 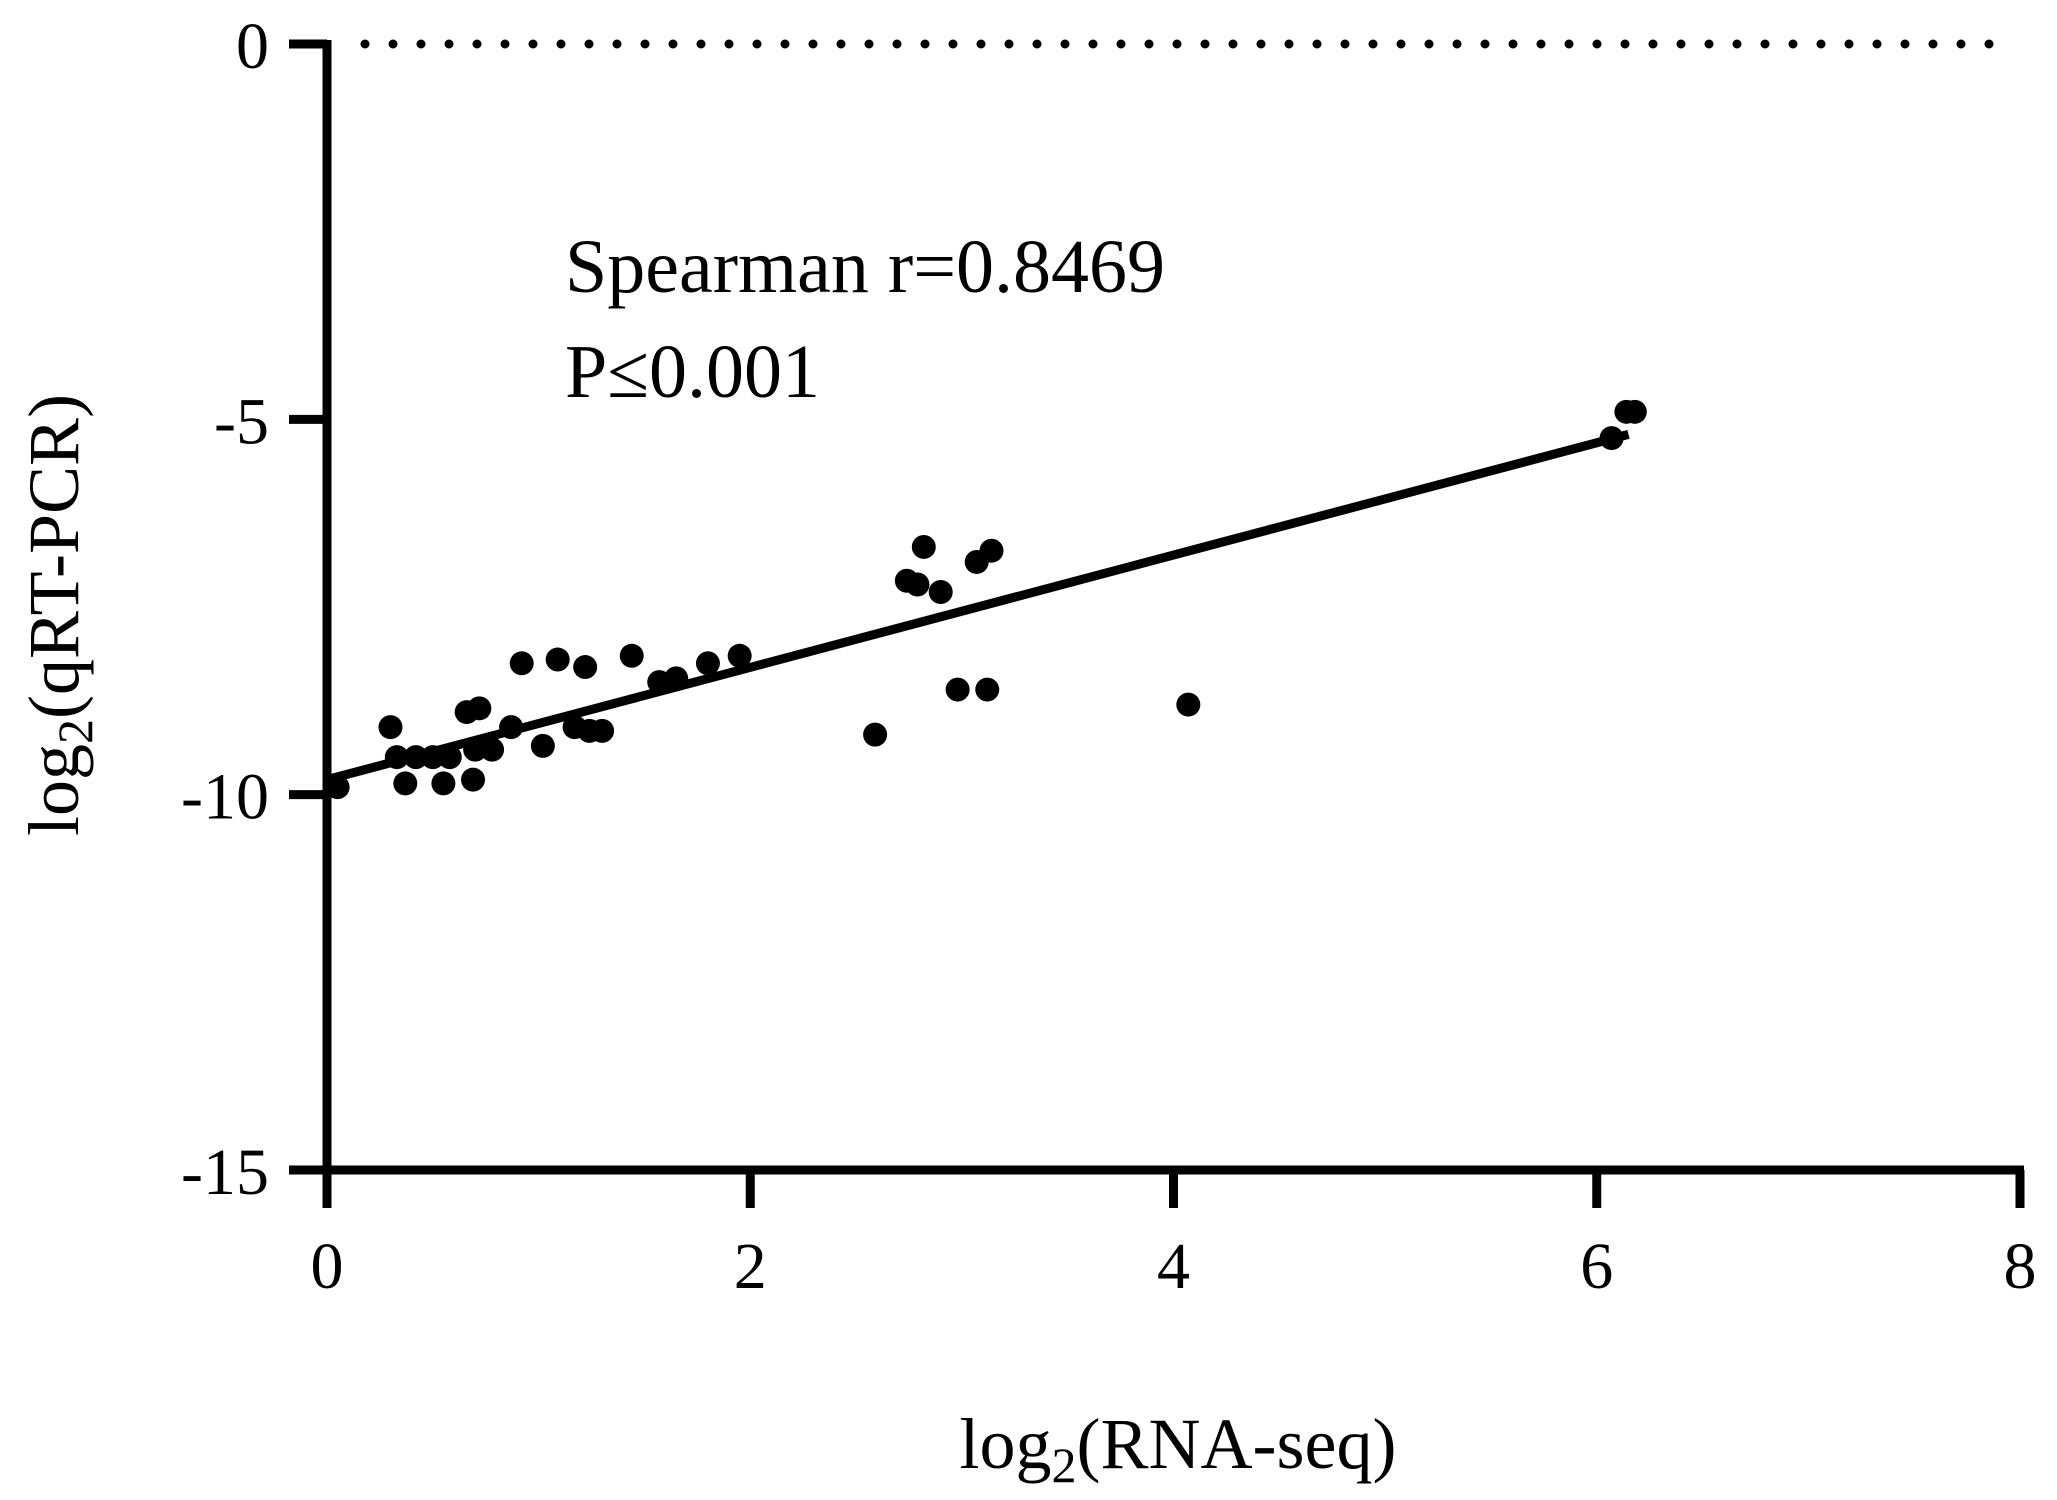 I want to click on x-tick-label: 8, so click(x=2020, y=1266).